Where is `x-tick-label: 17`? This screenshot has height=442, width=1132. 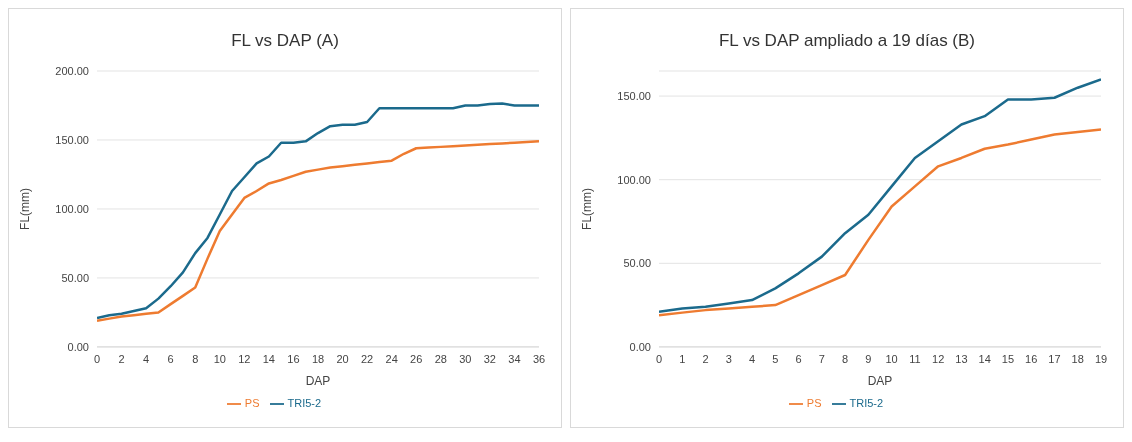
x-tick-label: 17 is located at coordinates (1054, 358).